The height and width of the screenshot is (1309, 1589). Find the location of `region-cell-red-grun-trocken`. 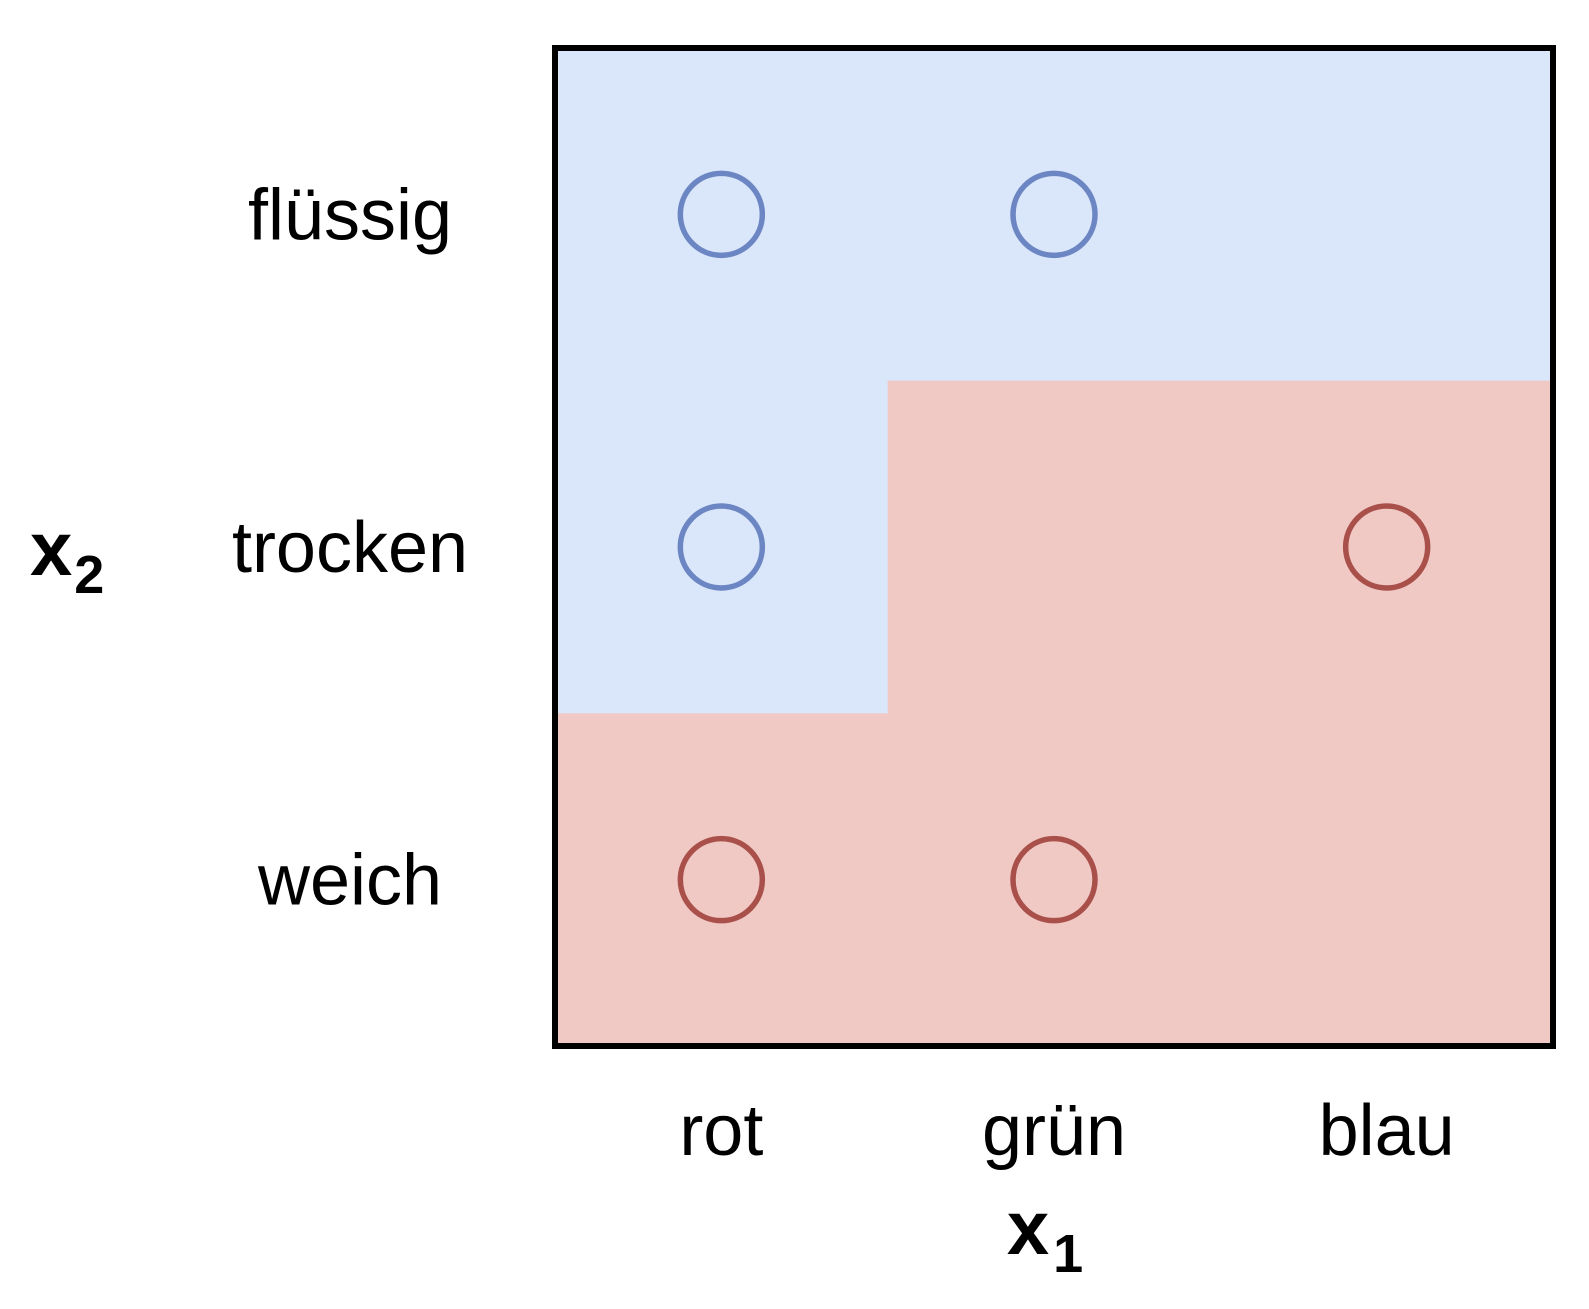

region-cell-red-grun-trocken is located at coordinates (1054, 547).